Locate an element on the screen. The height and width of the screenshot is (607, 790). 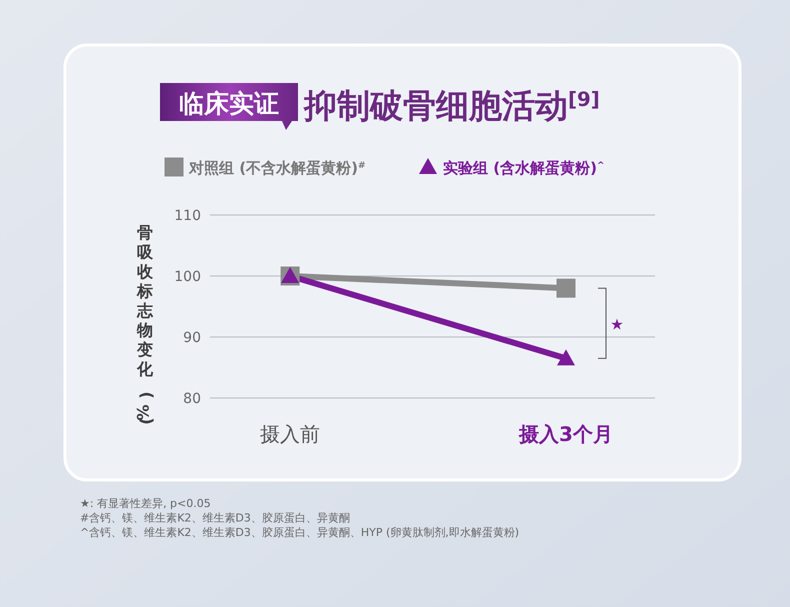
x-tick-label: 摄入前 is located at coordinates (290, 434).